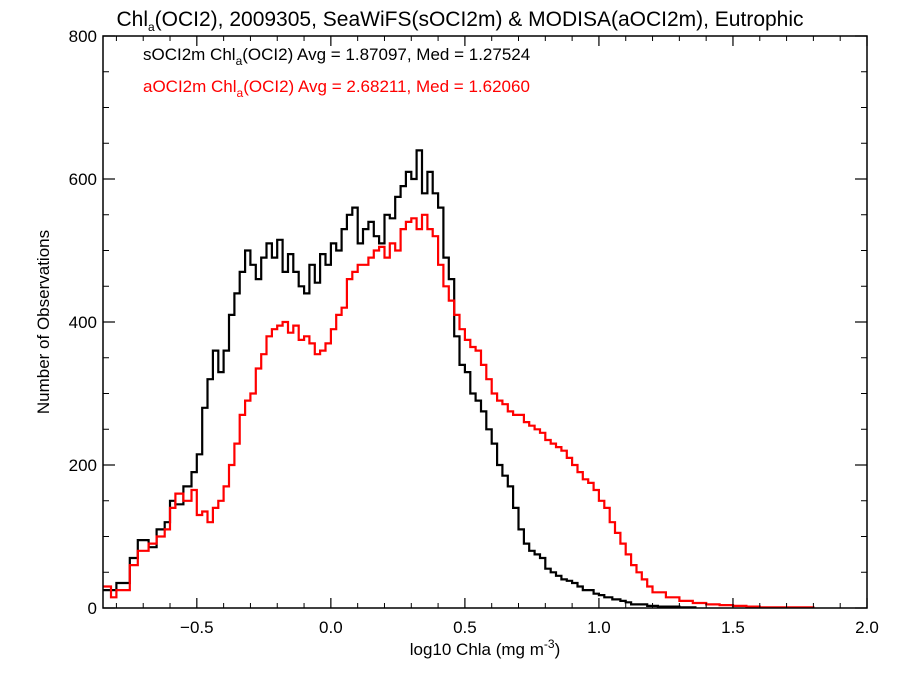 This screenshot has width=900, height=675. What do you see at coordinates (83, 322) in the screenshot?
I see `y-tick-label: 400` at bounding box center [83, 322].